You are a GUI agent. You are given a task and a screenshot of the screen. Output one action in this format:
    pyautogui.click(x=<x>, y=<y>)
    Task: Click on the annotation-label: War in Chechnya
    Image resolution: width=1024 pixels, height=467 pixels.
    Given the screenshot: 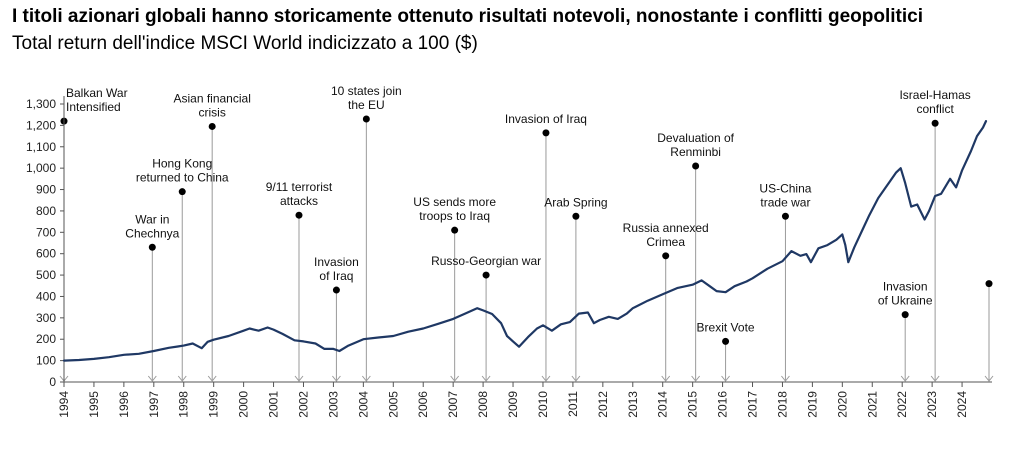 What is the action you would take?
    pyautogui.click(x=152, y=226)
    